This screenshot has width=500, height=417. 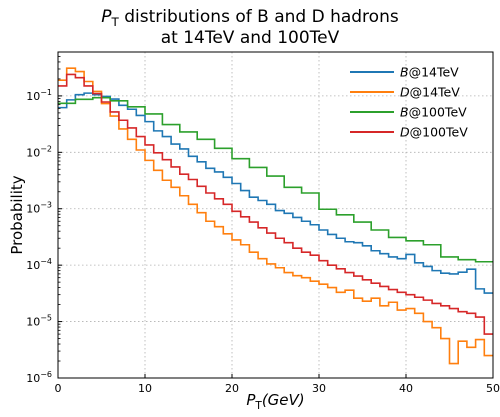 I want to click on y-tick-label: 10⁻², so click(x=39, y=151).